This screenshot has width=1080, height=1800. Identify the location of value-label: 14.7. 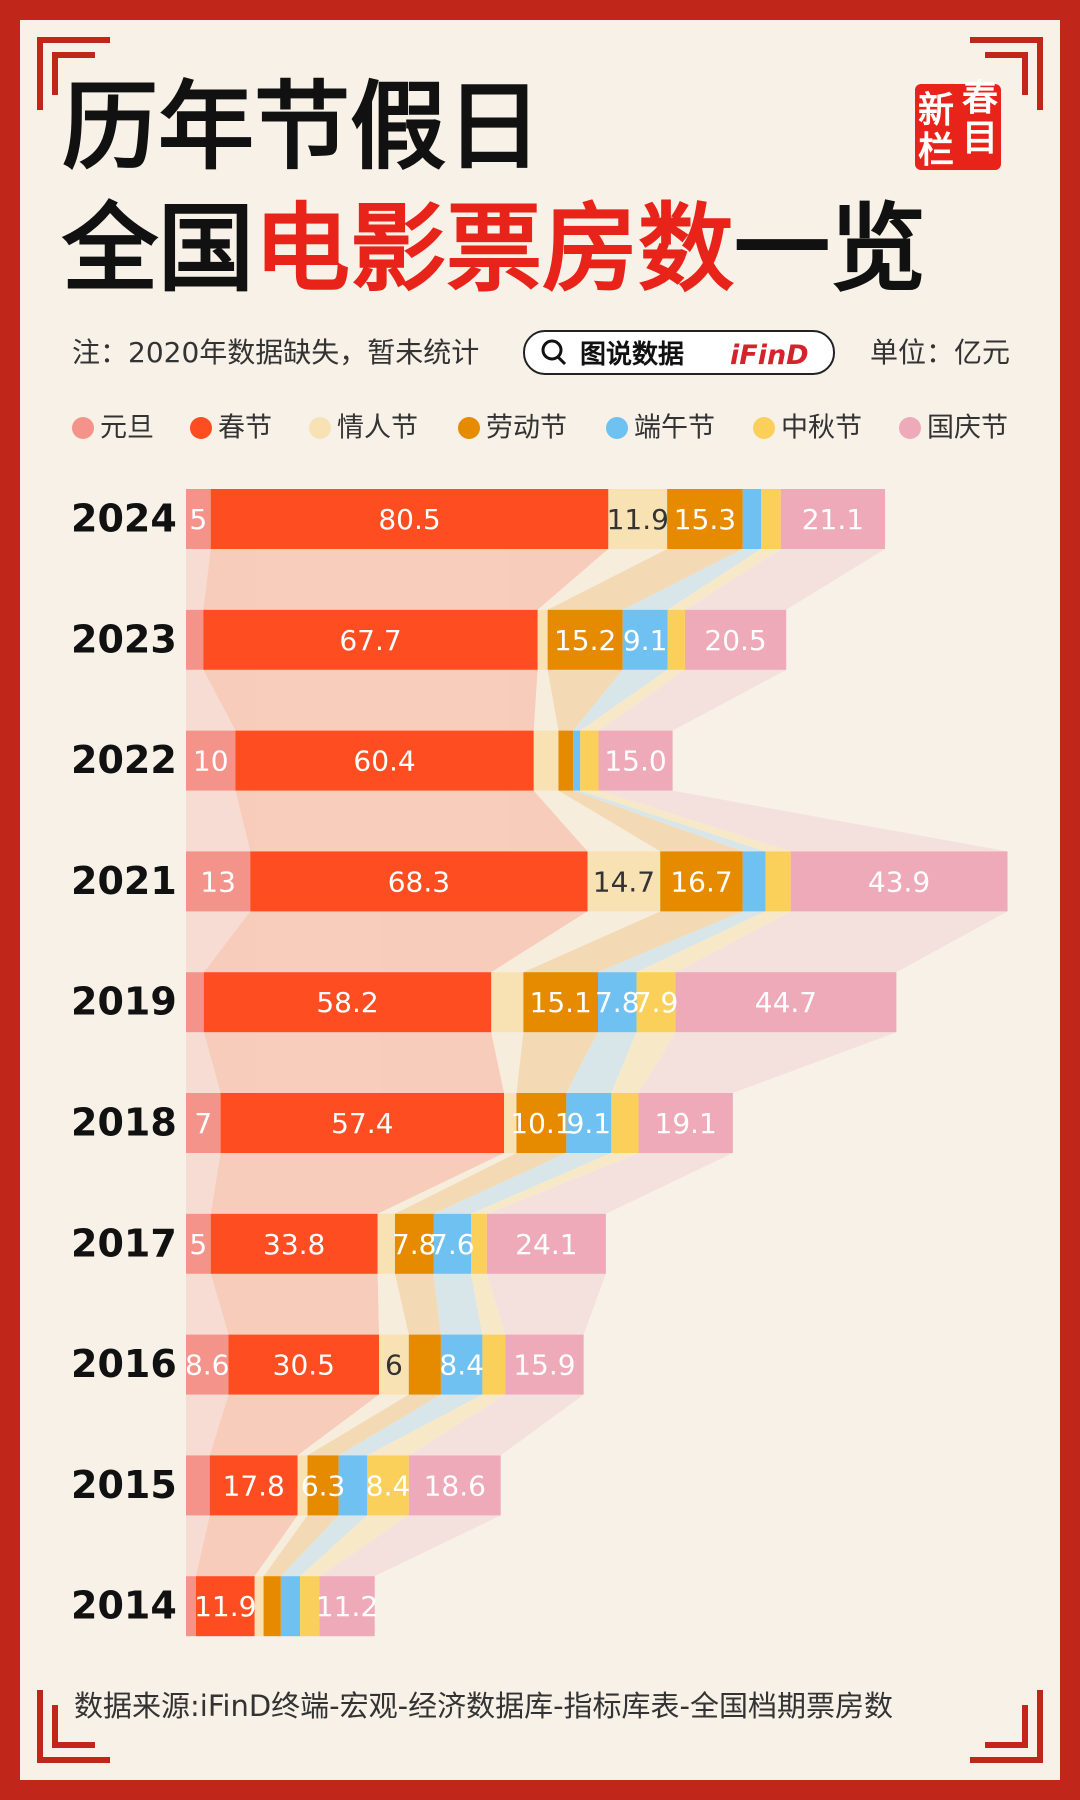
(624, 881).